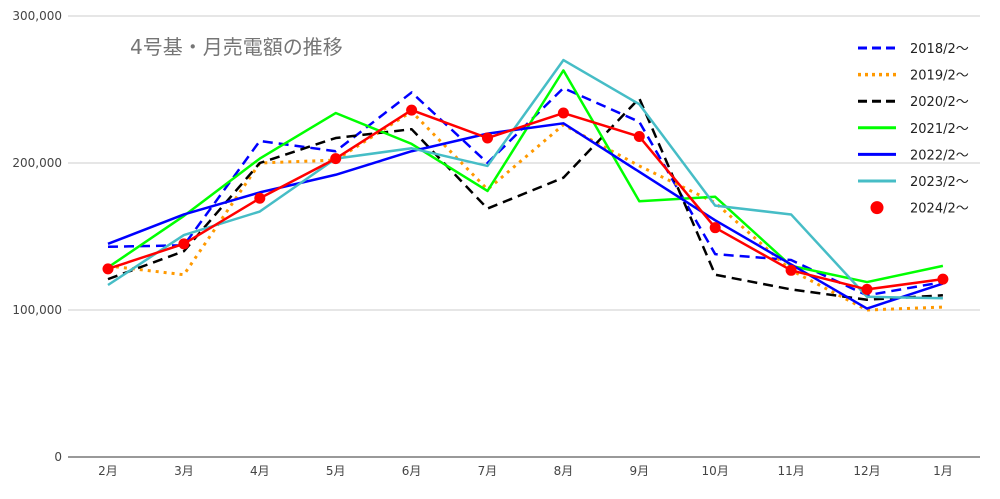  What do you see at coordinates (866, 471) in the screenshot?
I see `x-tick-label: 12月` at bounding box center [866, 471].